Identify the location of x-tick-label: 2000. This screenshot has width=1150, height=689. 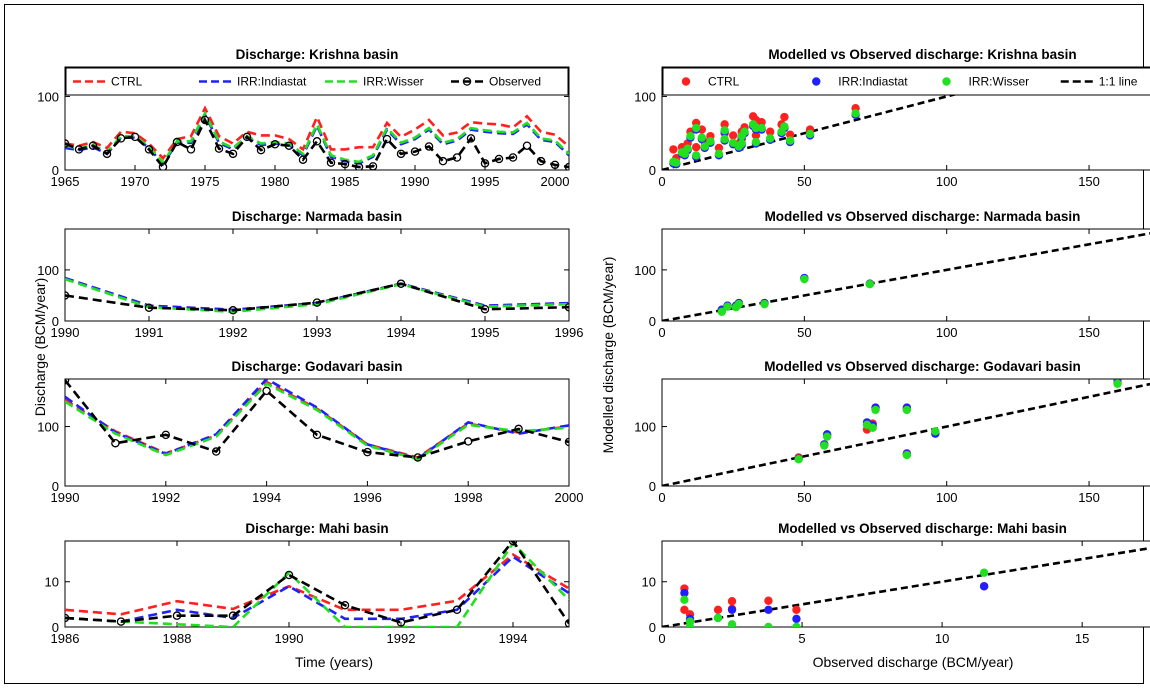
(555, 181).